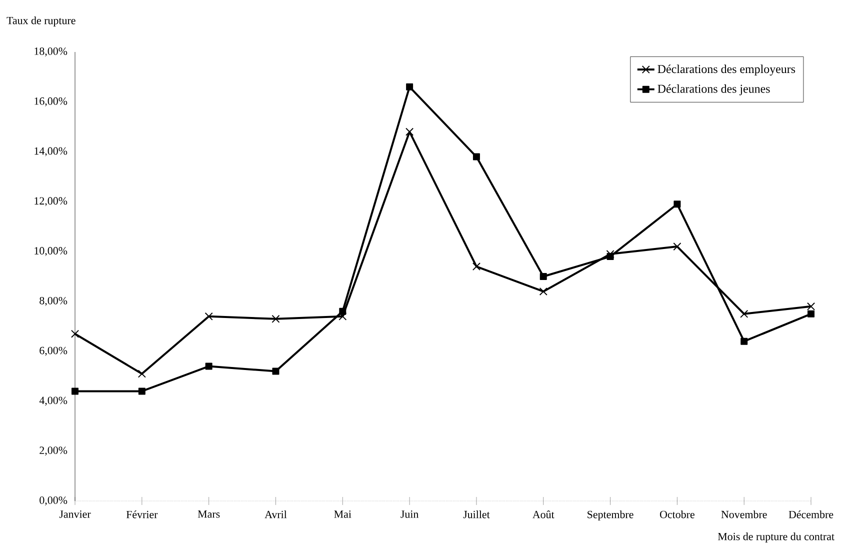  Describe the element at coordinates (776, 537) in the screenshot. I see `x-axis-title: Mois de rupture du contrat` at that location.